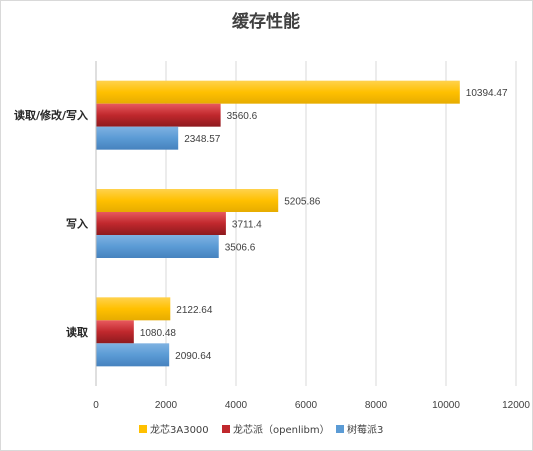  Describe the element at coordinates (179, 429) in the screenshot. I see `legend-label: 龙芯3A3000` at that location.